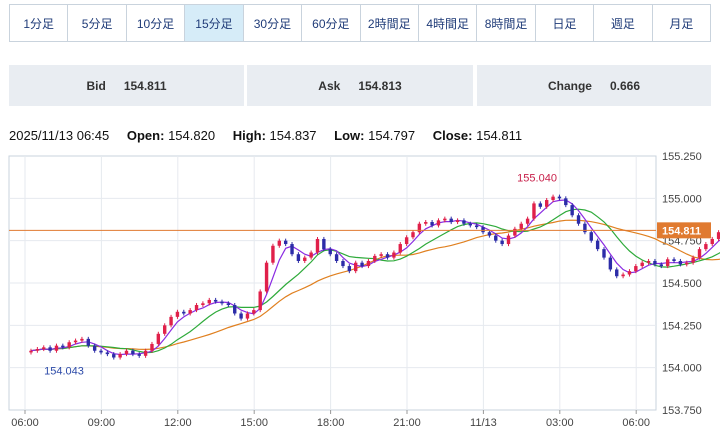 The image size is (720, 435). What do you see at coordinates (623, 23) in the screenshot?
I see `tab-timeframe: 週足` at bounding box center [623, 23].